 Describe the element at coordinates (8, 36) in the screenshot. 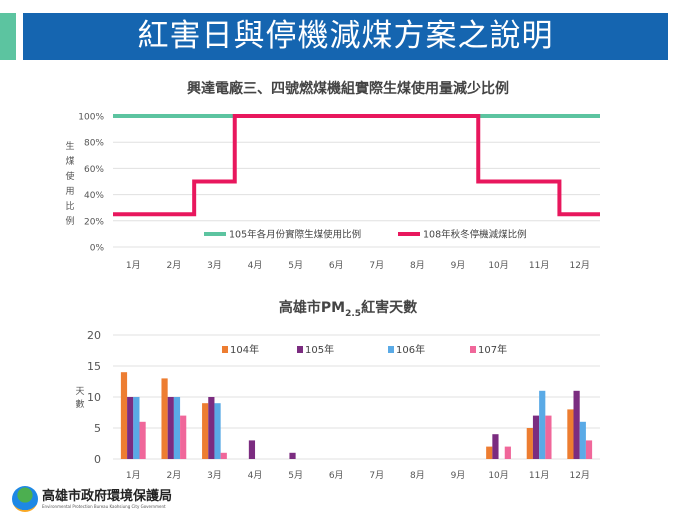

I see `accent-bar` at that location.